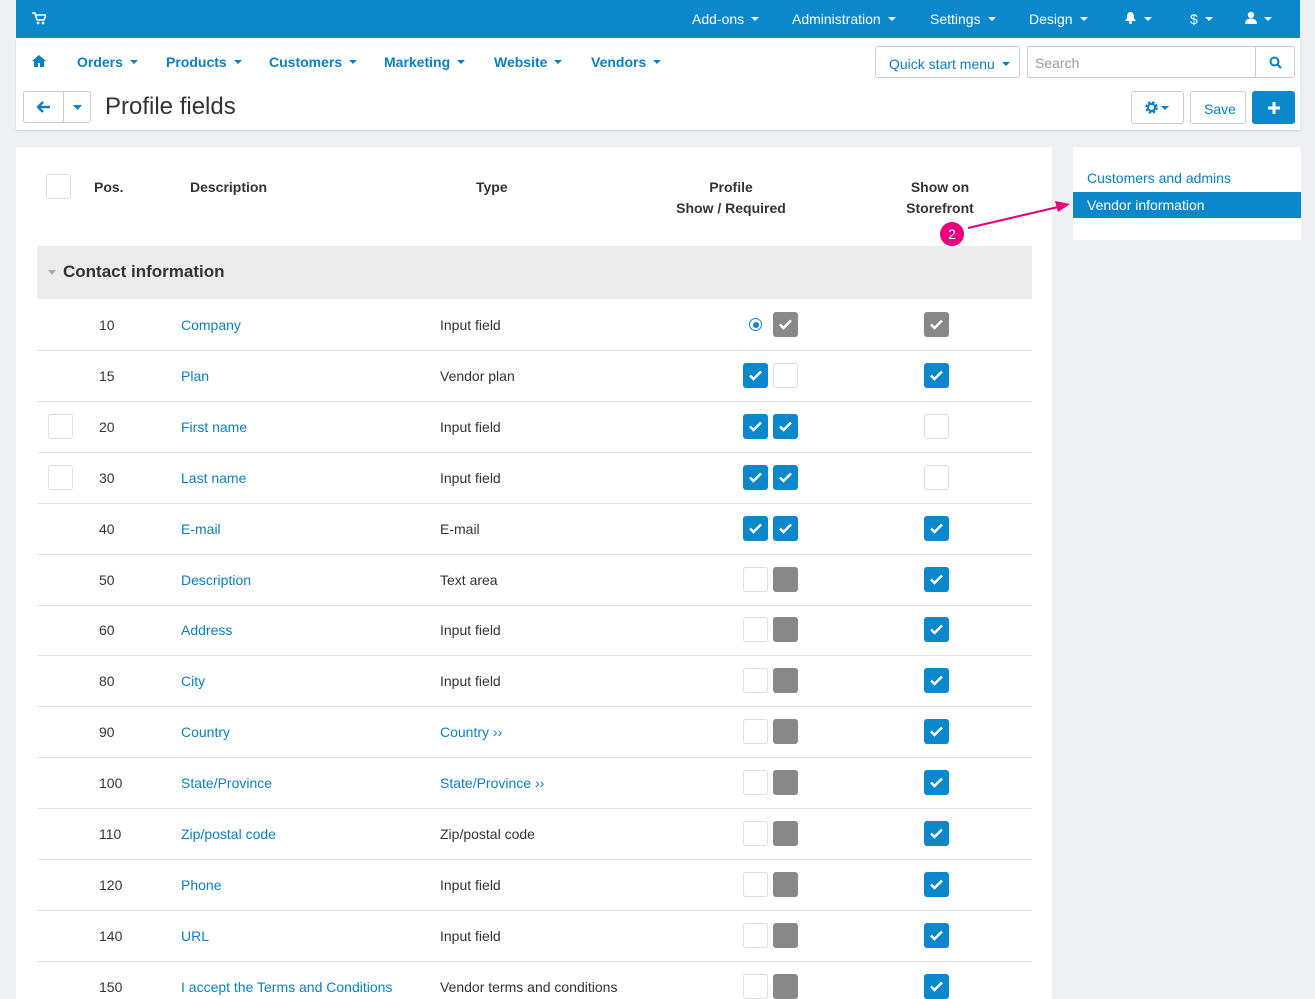 The width and height of the screenshot is (1315, 999). What do you see at coordinates (725, 19) in the screenshot?
I see `top-menu: Add-ons` at bounding box center [725, 19].